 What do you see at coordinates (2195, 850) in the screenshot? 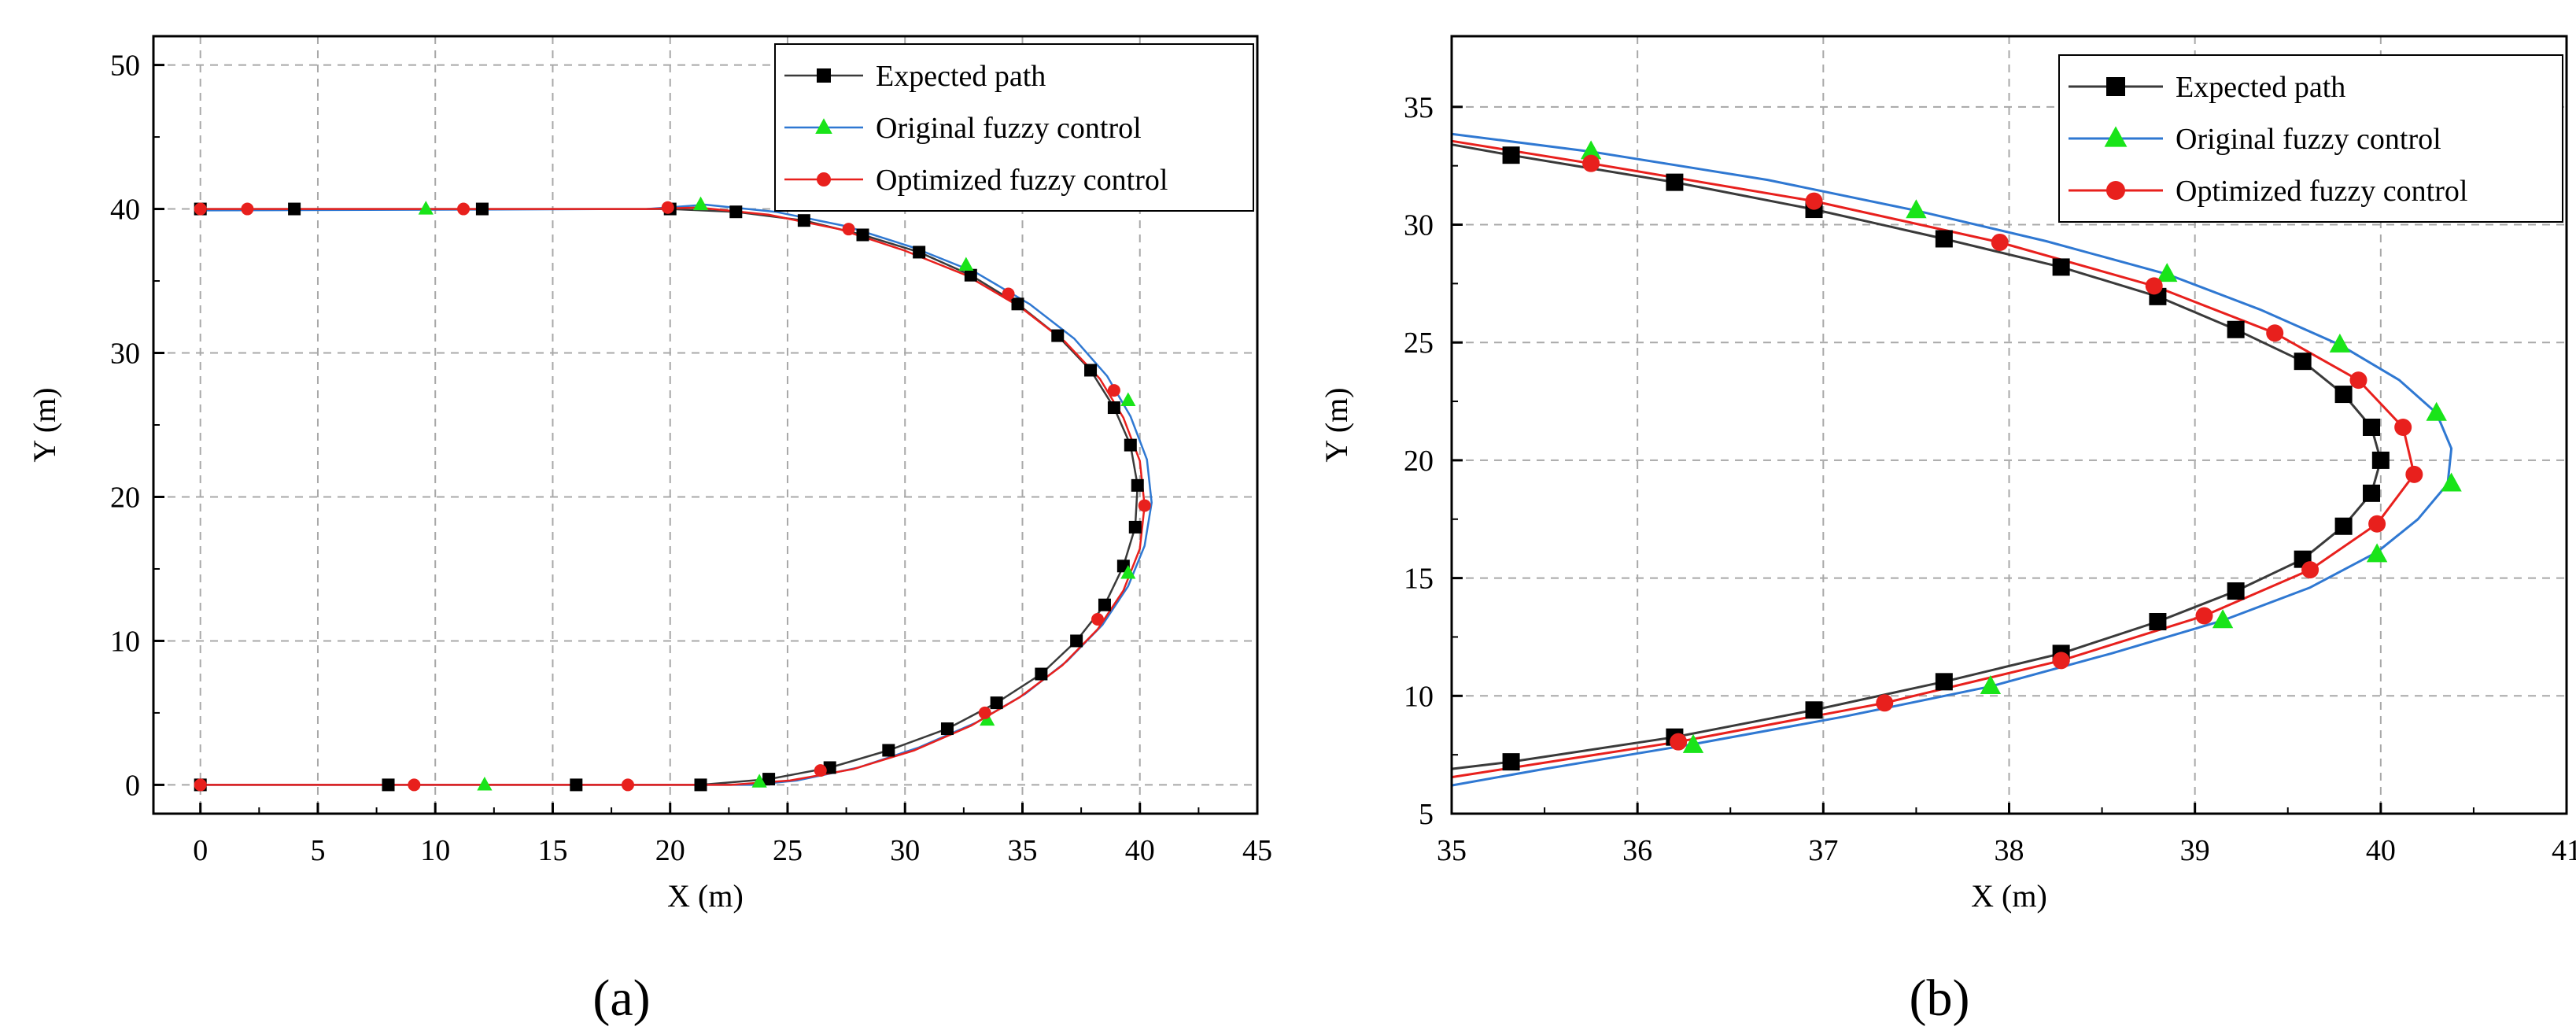
I see `x-tick-label: 39` at bounding box center [2195, 850].